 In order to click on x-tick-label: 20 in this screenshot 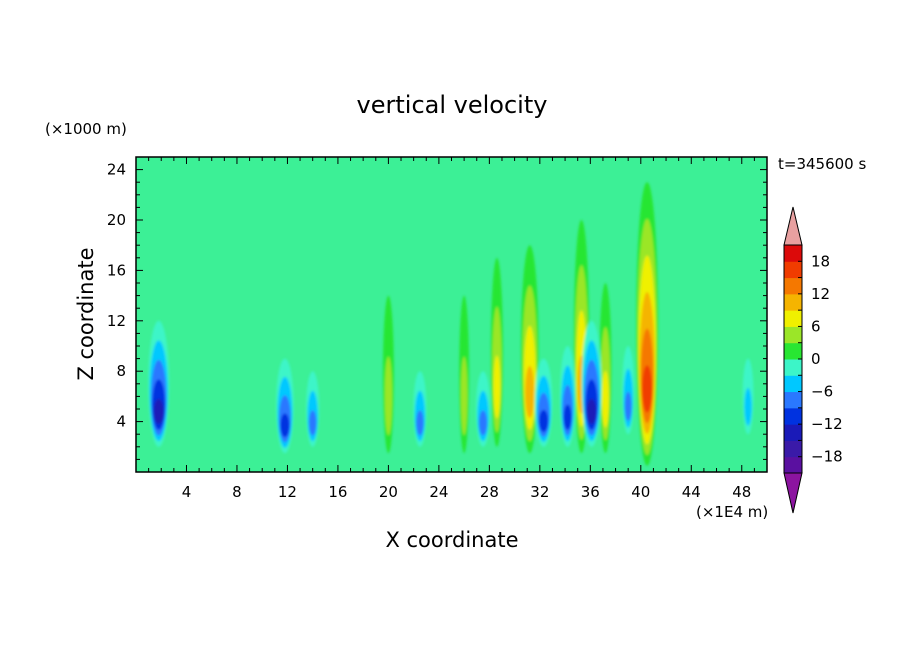, I will do `click(388, 492)`.